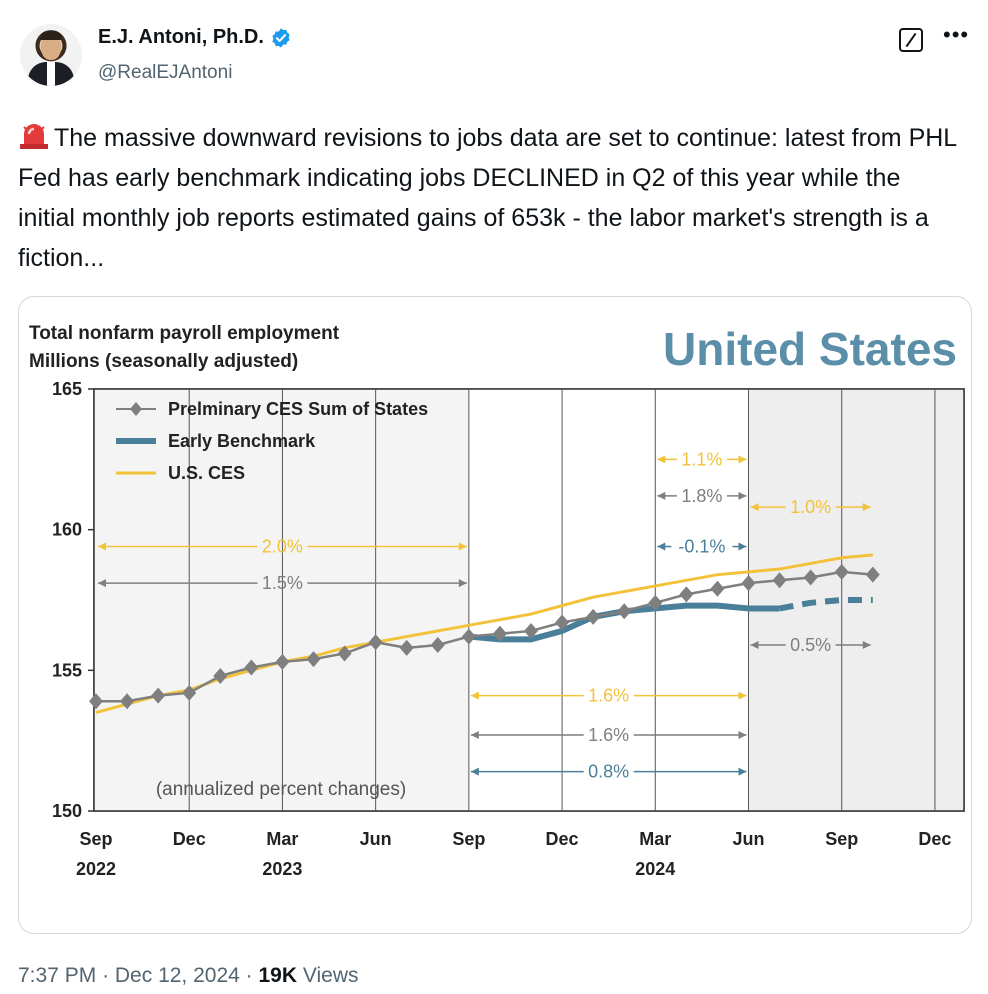  Describe the element at coordinates (298, 409) in the screenshot. I see `legend-label: Prelminary CES Sum of States` at that location.